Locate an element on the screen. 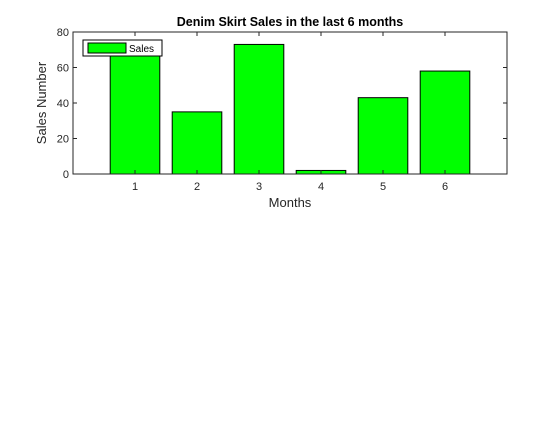  x-tick-label-3: 3 is located at coordinates (259, 187).